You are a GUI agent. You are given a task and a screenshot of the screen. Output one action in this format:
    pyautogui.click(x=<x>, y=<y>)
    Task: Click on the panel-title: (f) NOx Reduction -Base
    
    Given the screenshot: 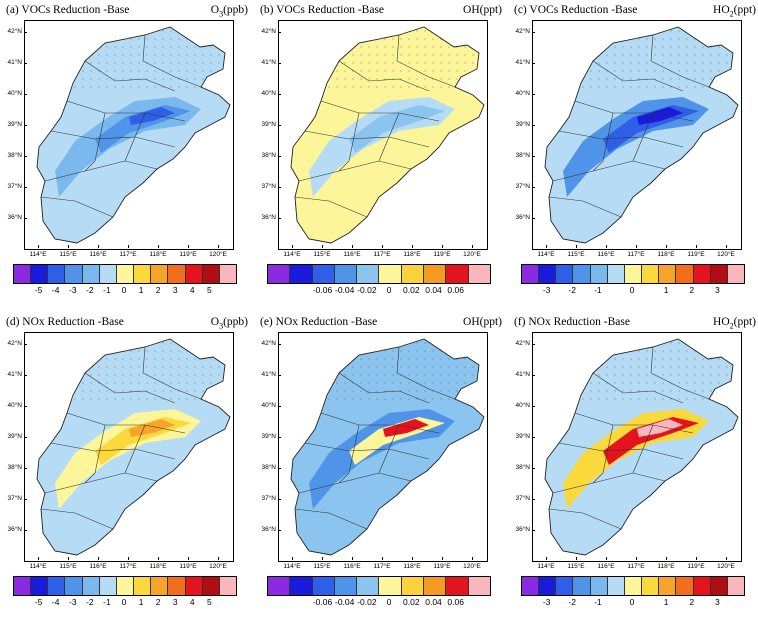 What is the action you would take?
    pyautogui.click(x=572, y=322)
    